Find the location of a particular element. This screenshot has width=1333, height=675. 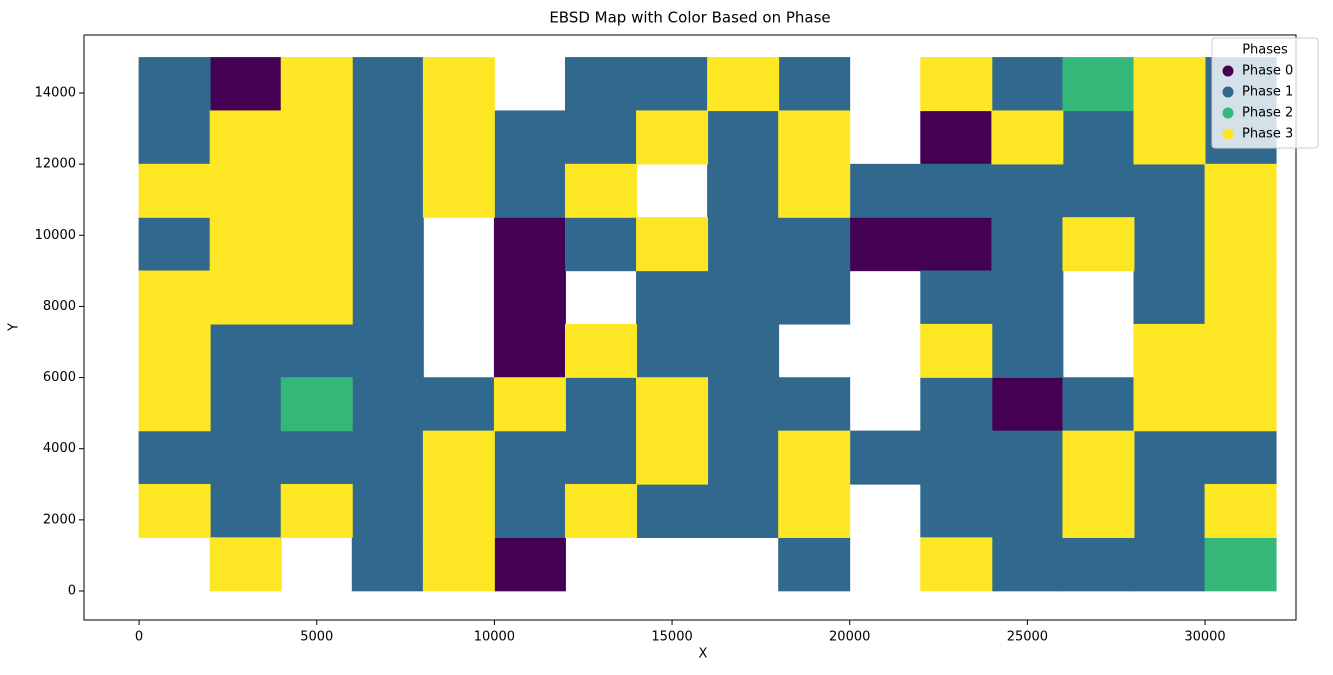

y-tick-label: 4000 is located at coordinates (59, 448).